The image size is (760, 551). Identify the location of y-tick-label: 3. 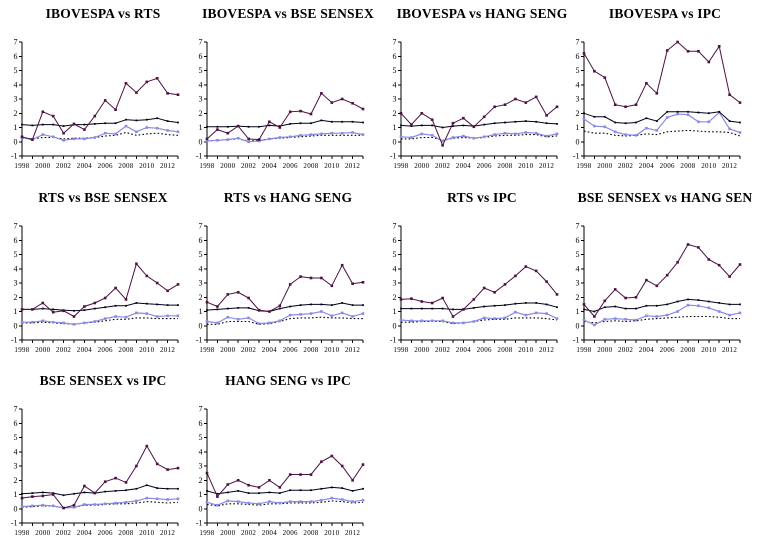
(578, 99).